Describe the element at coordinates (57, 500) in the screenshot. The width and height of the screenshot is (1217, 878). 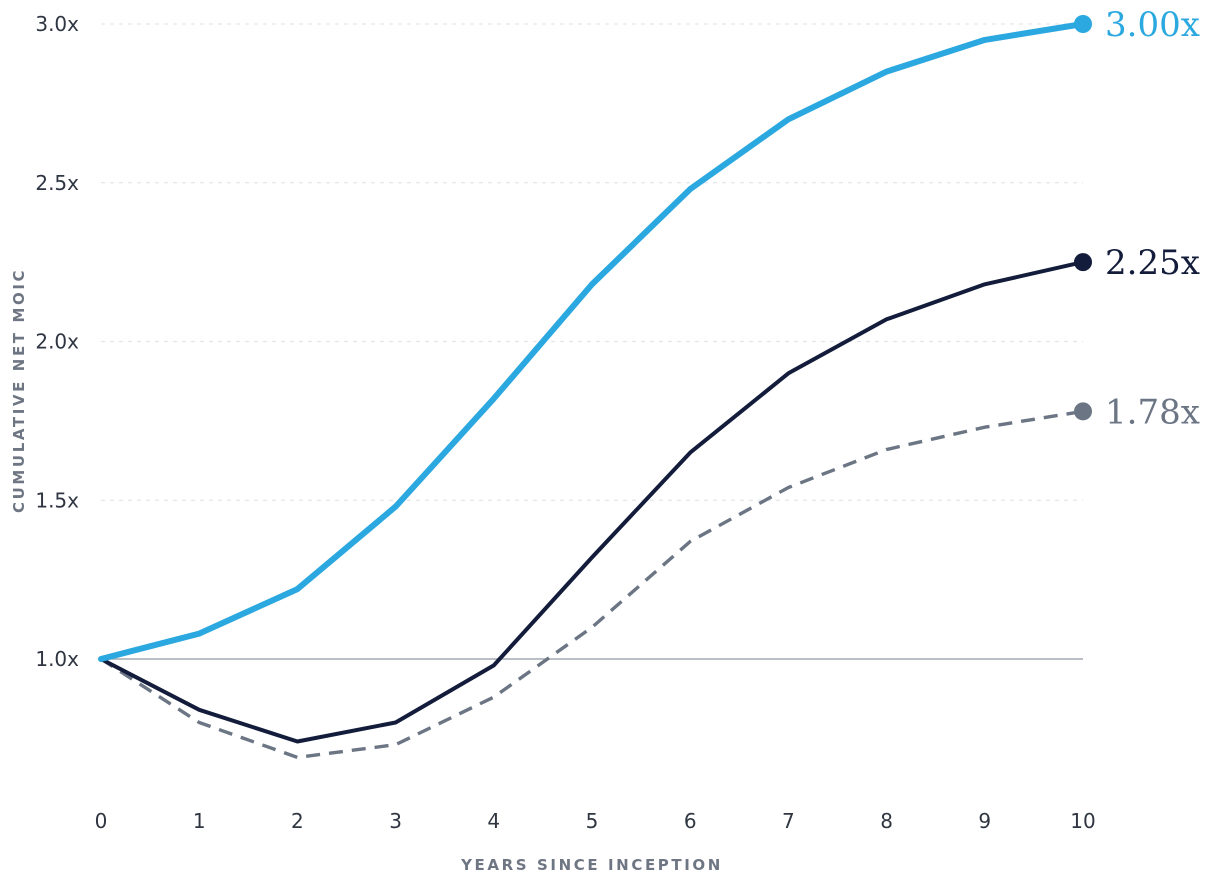
I see `y-tick-label: 1.5x` at that location.